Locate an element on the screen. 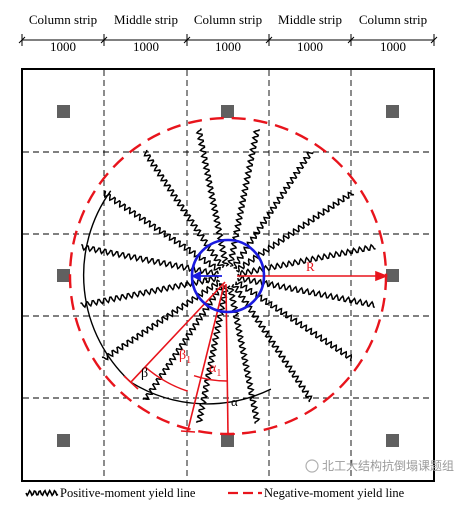  legend-positive-label: Positive-moment yield line is located at coordinates (128, 493).